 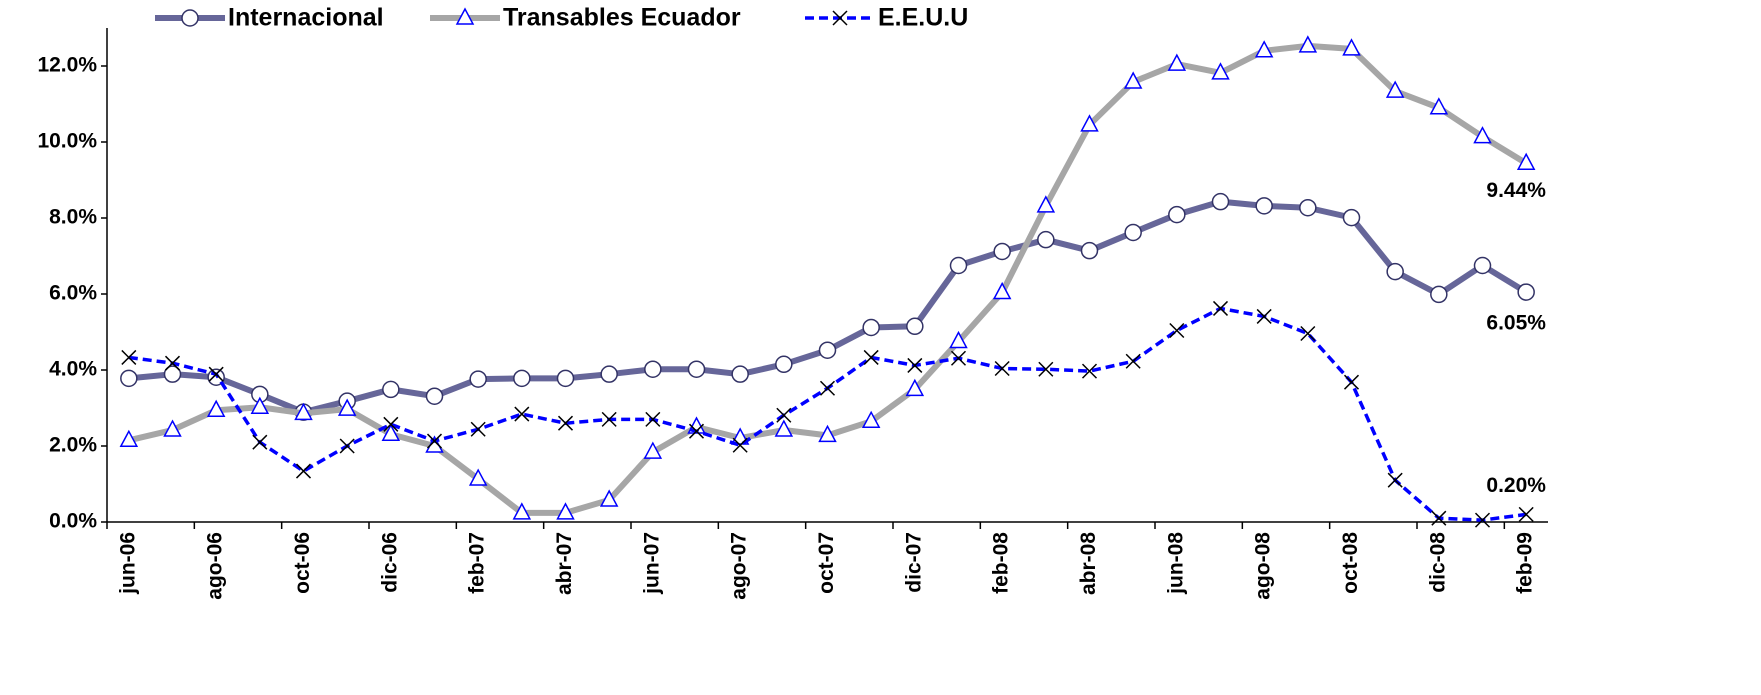 What do you see at coordinates (1516, 323) in the screenshot?
I see `data-label: 6.05%` at bounding box center [1516, 323].